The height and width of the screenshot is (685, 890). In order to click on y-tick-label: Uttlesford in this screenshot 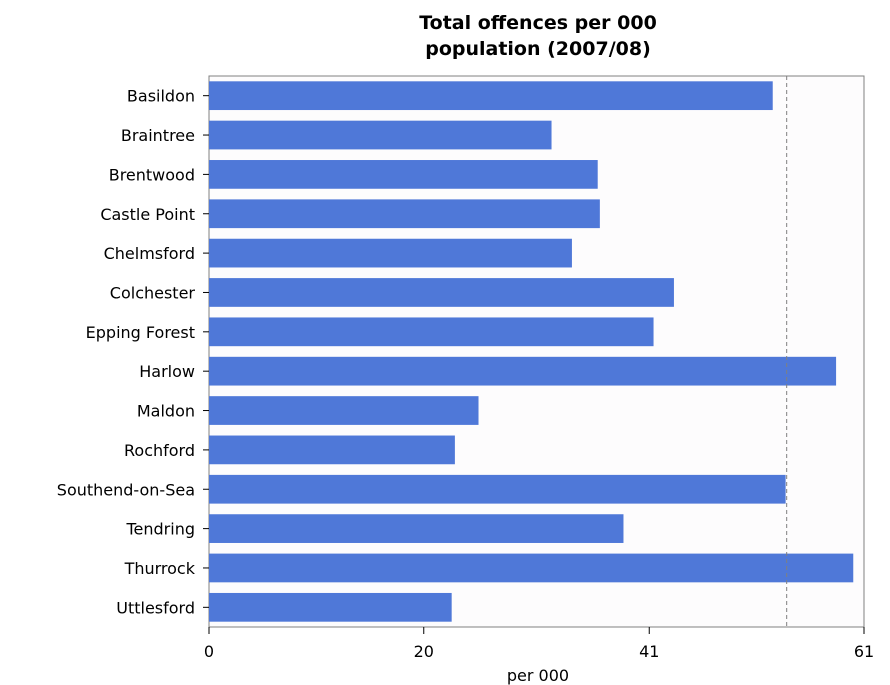, I will do `click(155, 607)`.